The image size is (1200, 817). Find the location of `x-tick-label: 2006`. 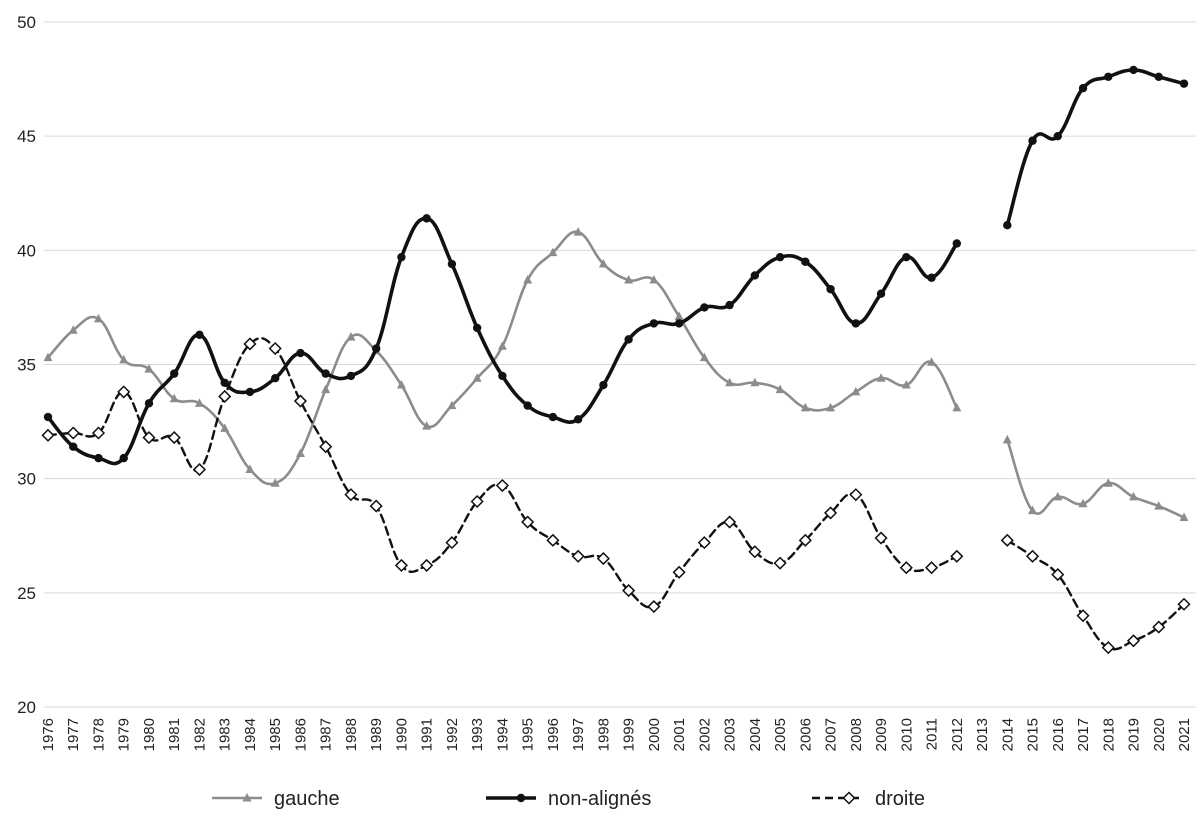

x-tick-label: 2006 is located at coordinates (805, 734).